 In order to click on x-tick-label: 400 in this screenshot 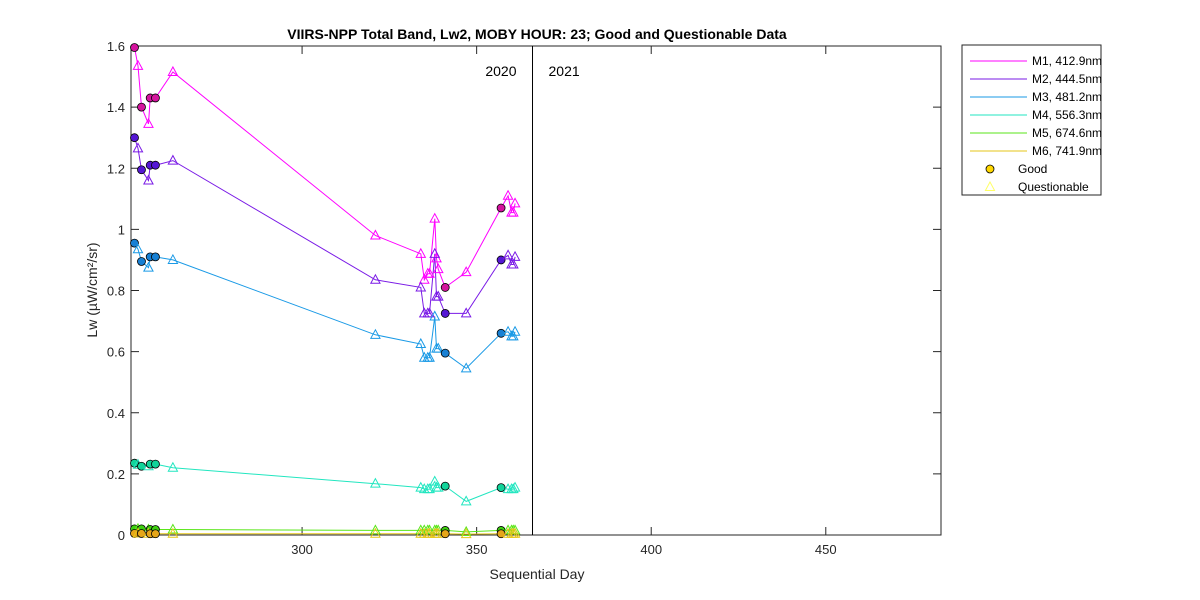, I will do `click(651, 549)`.